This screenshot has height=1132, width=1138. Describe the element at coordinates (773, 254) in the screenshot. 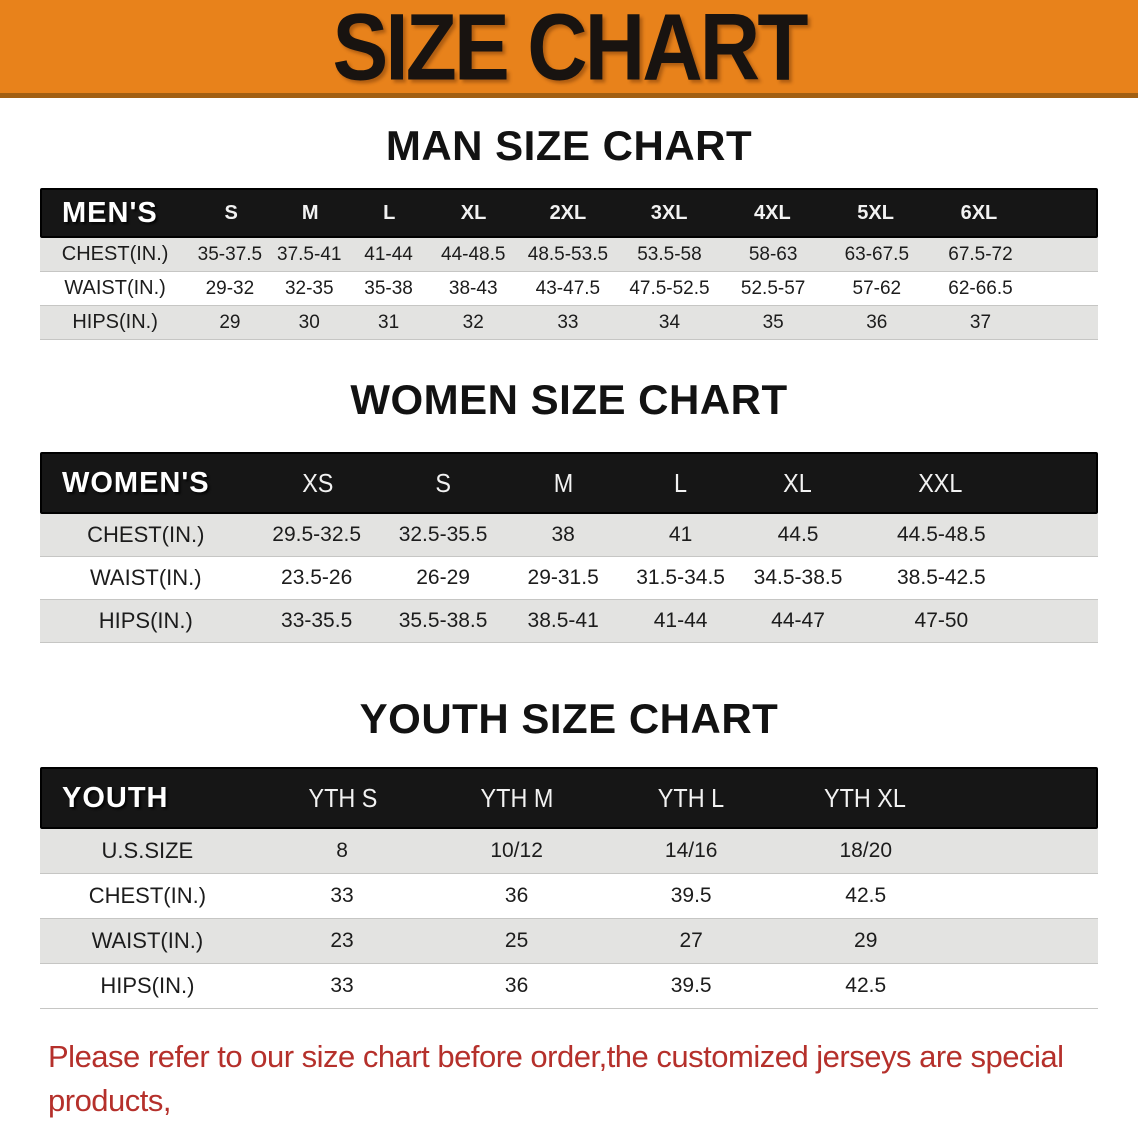

I see `men-value-0-6: 58-63` at that location.